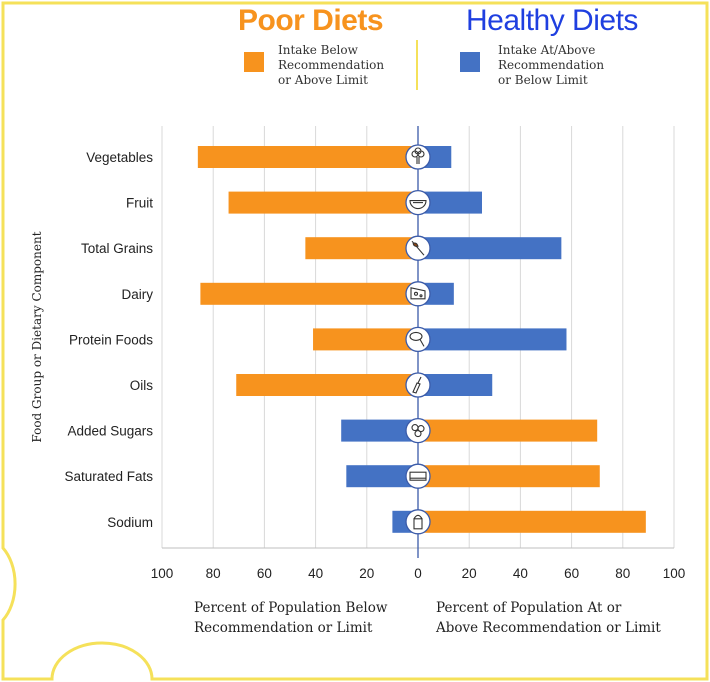 This screenshot has height=682, width=710. Describe the element at coordinates (291, 608) in the screenshot. I see `x-axis-title-line: Percent of Population Below` at that location.